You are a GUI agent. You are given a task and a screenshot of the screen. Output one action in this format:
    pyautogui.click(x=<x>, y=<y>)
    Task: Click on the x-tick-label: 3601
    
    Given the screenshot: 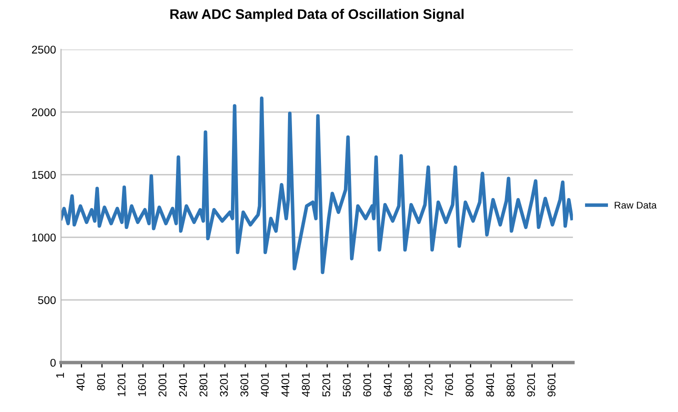 What is the action you would take?
    pyautogui.click(x=244, y=384)
    